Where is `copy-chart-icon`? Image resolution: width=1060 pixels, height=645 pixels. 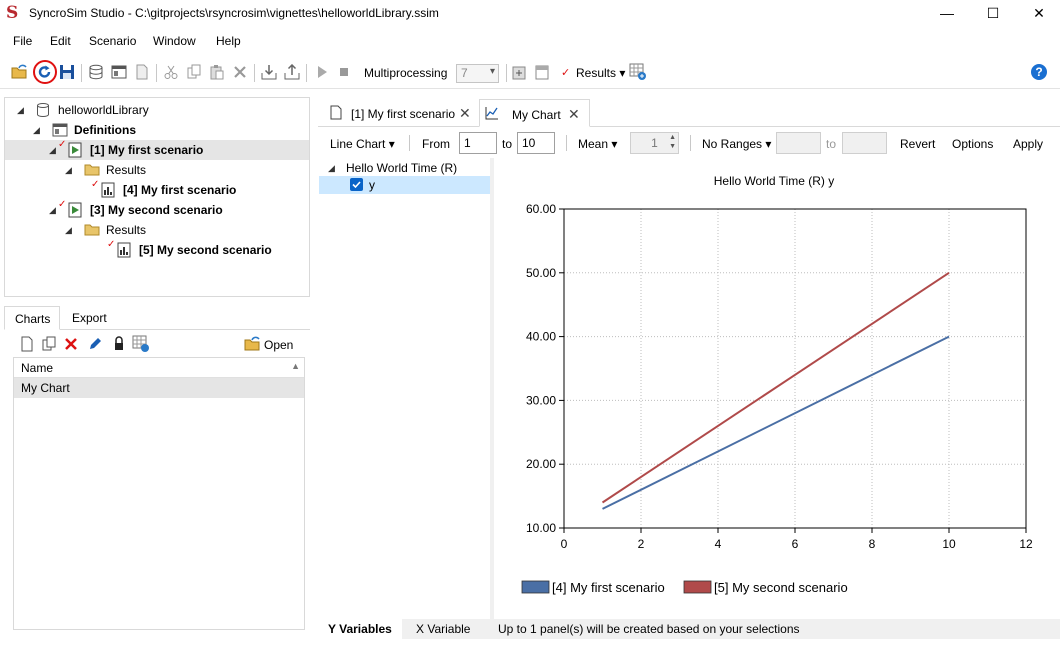
copy-chart-icon is located at coordinates (49, 344).